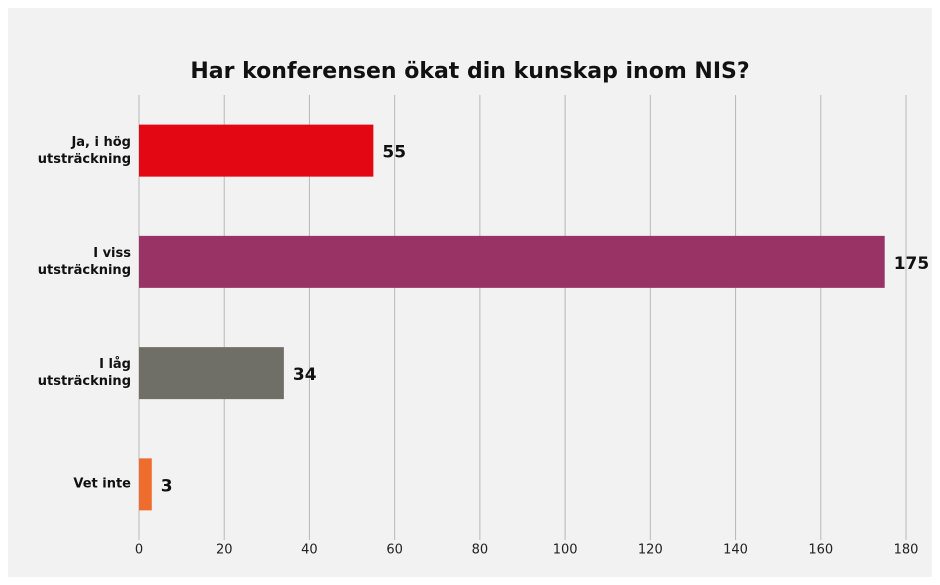 The image size is (940, 585). I want to click on value-label: 55, so click(394, 153).